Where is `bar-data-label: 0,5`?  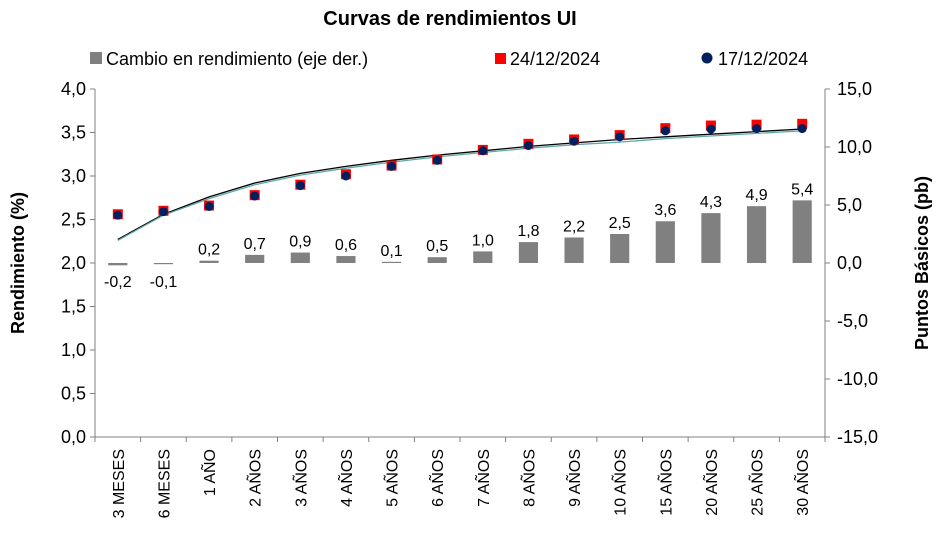 bar-data-label: 0,5 is located at coordinates (437, 246).